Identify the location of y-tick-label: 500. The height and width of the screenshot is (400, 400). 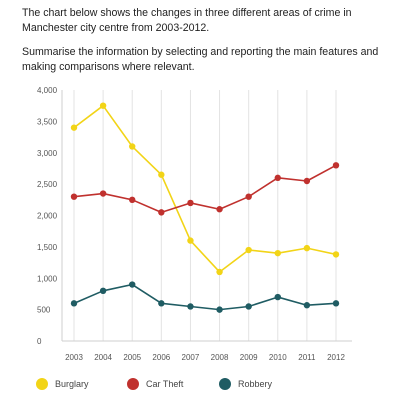
(44, 310).